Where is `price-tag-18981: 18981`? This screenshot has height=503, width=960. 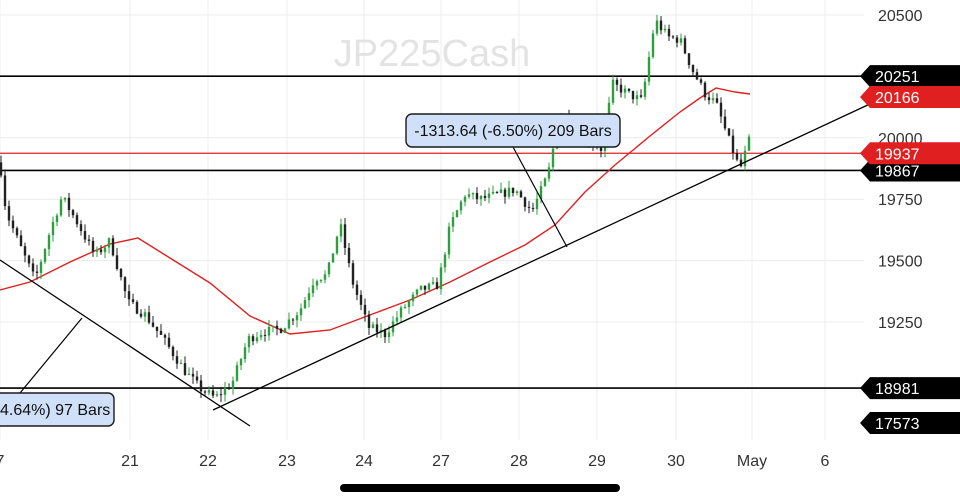
price-tag-18981: 18981 is located at coordinates (910, 388).